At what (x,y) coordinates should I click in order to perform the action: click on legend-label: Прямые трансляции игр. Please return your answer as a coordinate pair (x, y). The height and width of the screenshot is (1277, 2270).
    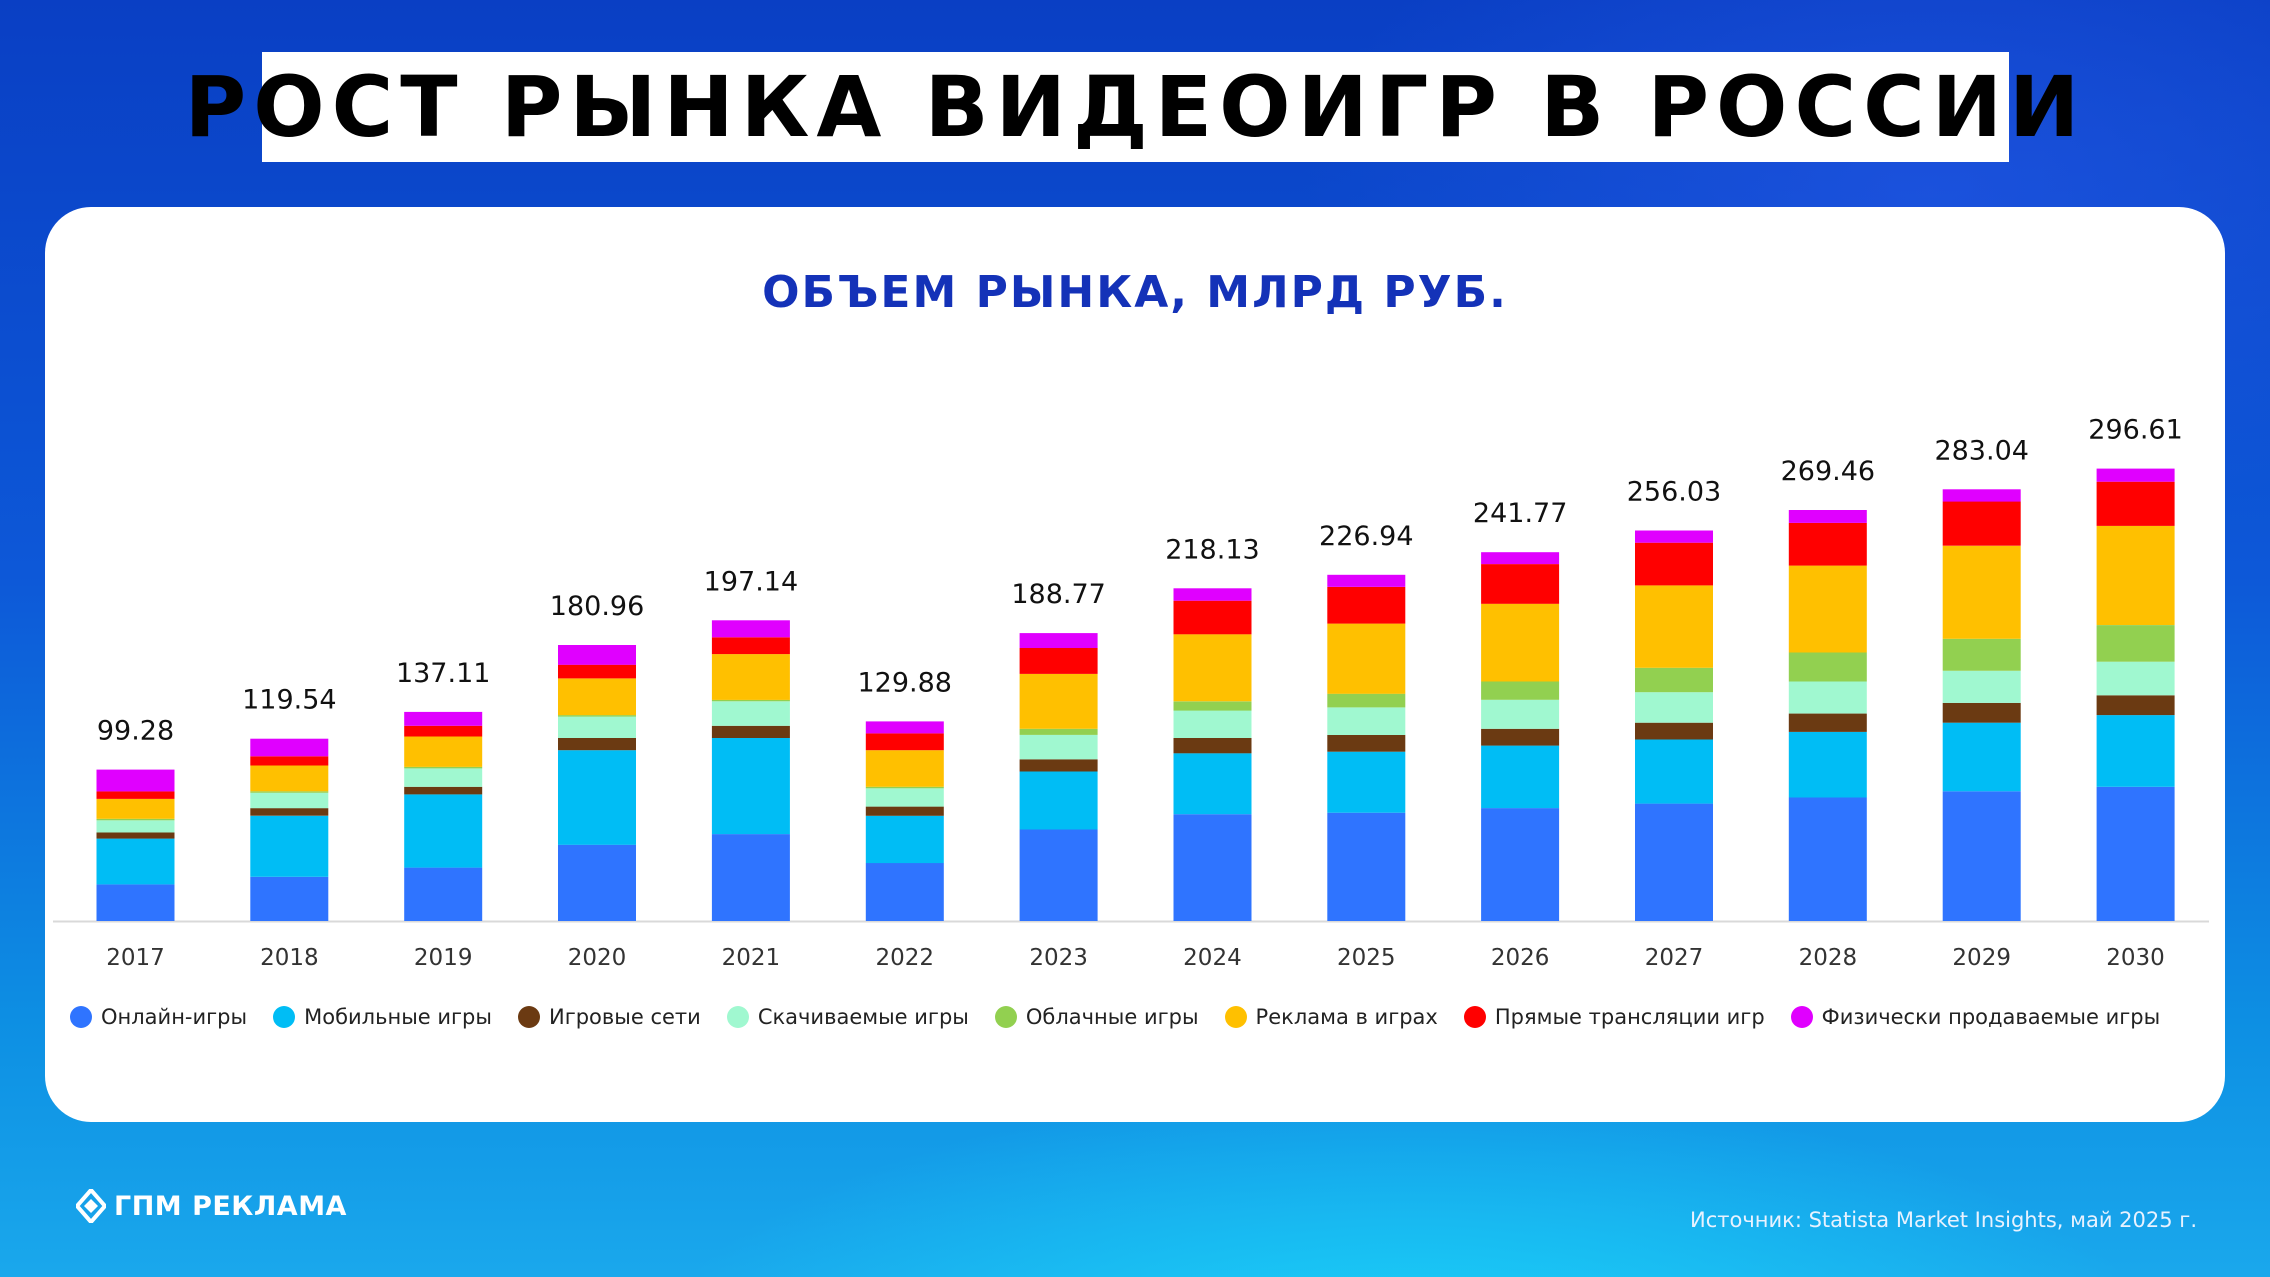
    Looking at the image, I should click on (1629, 1017).